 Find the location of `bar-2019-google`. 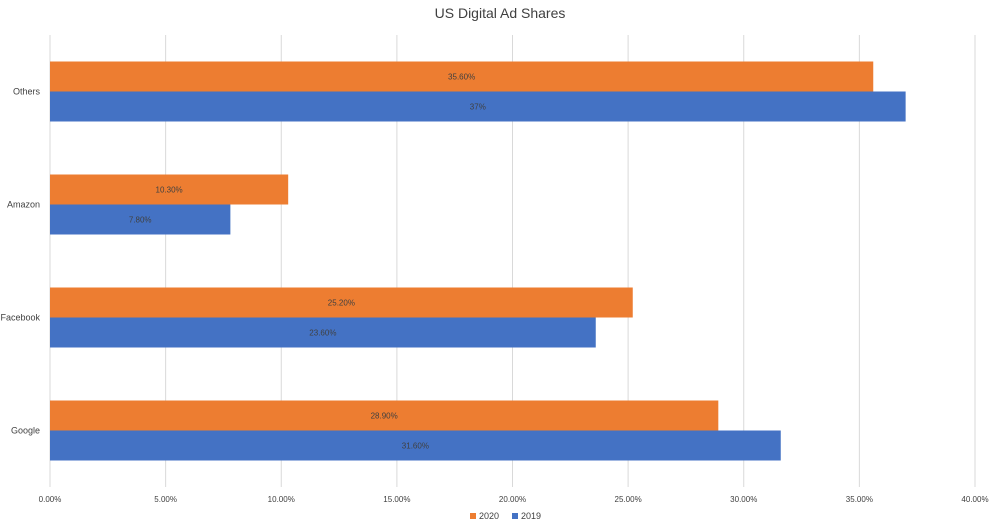

bar-2019-google is located at coordinates (415, 445).